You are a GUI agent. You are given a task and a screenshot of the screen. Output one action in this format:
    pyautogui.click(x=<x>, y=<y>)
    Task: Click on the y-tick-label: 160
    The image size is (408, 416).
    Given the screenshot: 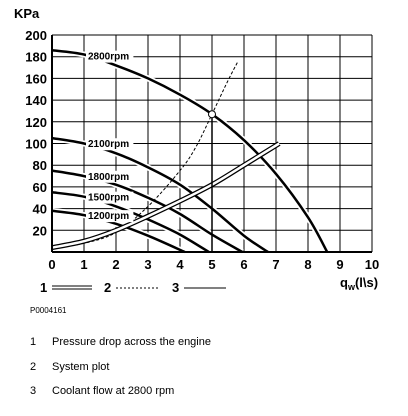 What is the action you would take?
    pyautogui.click(x=36, y=78)
    